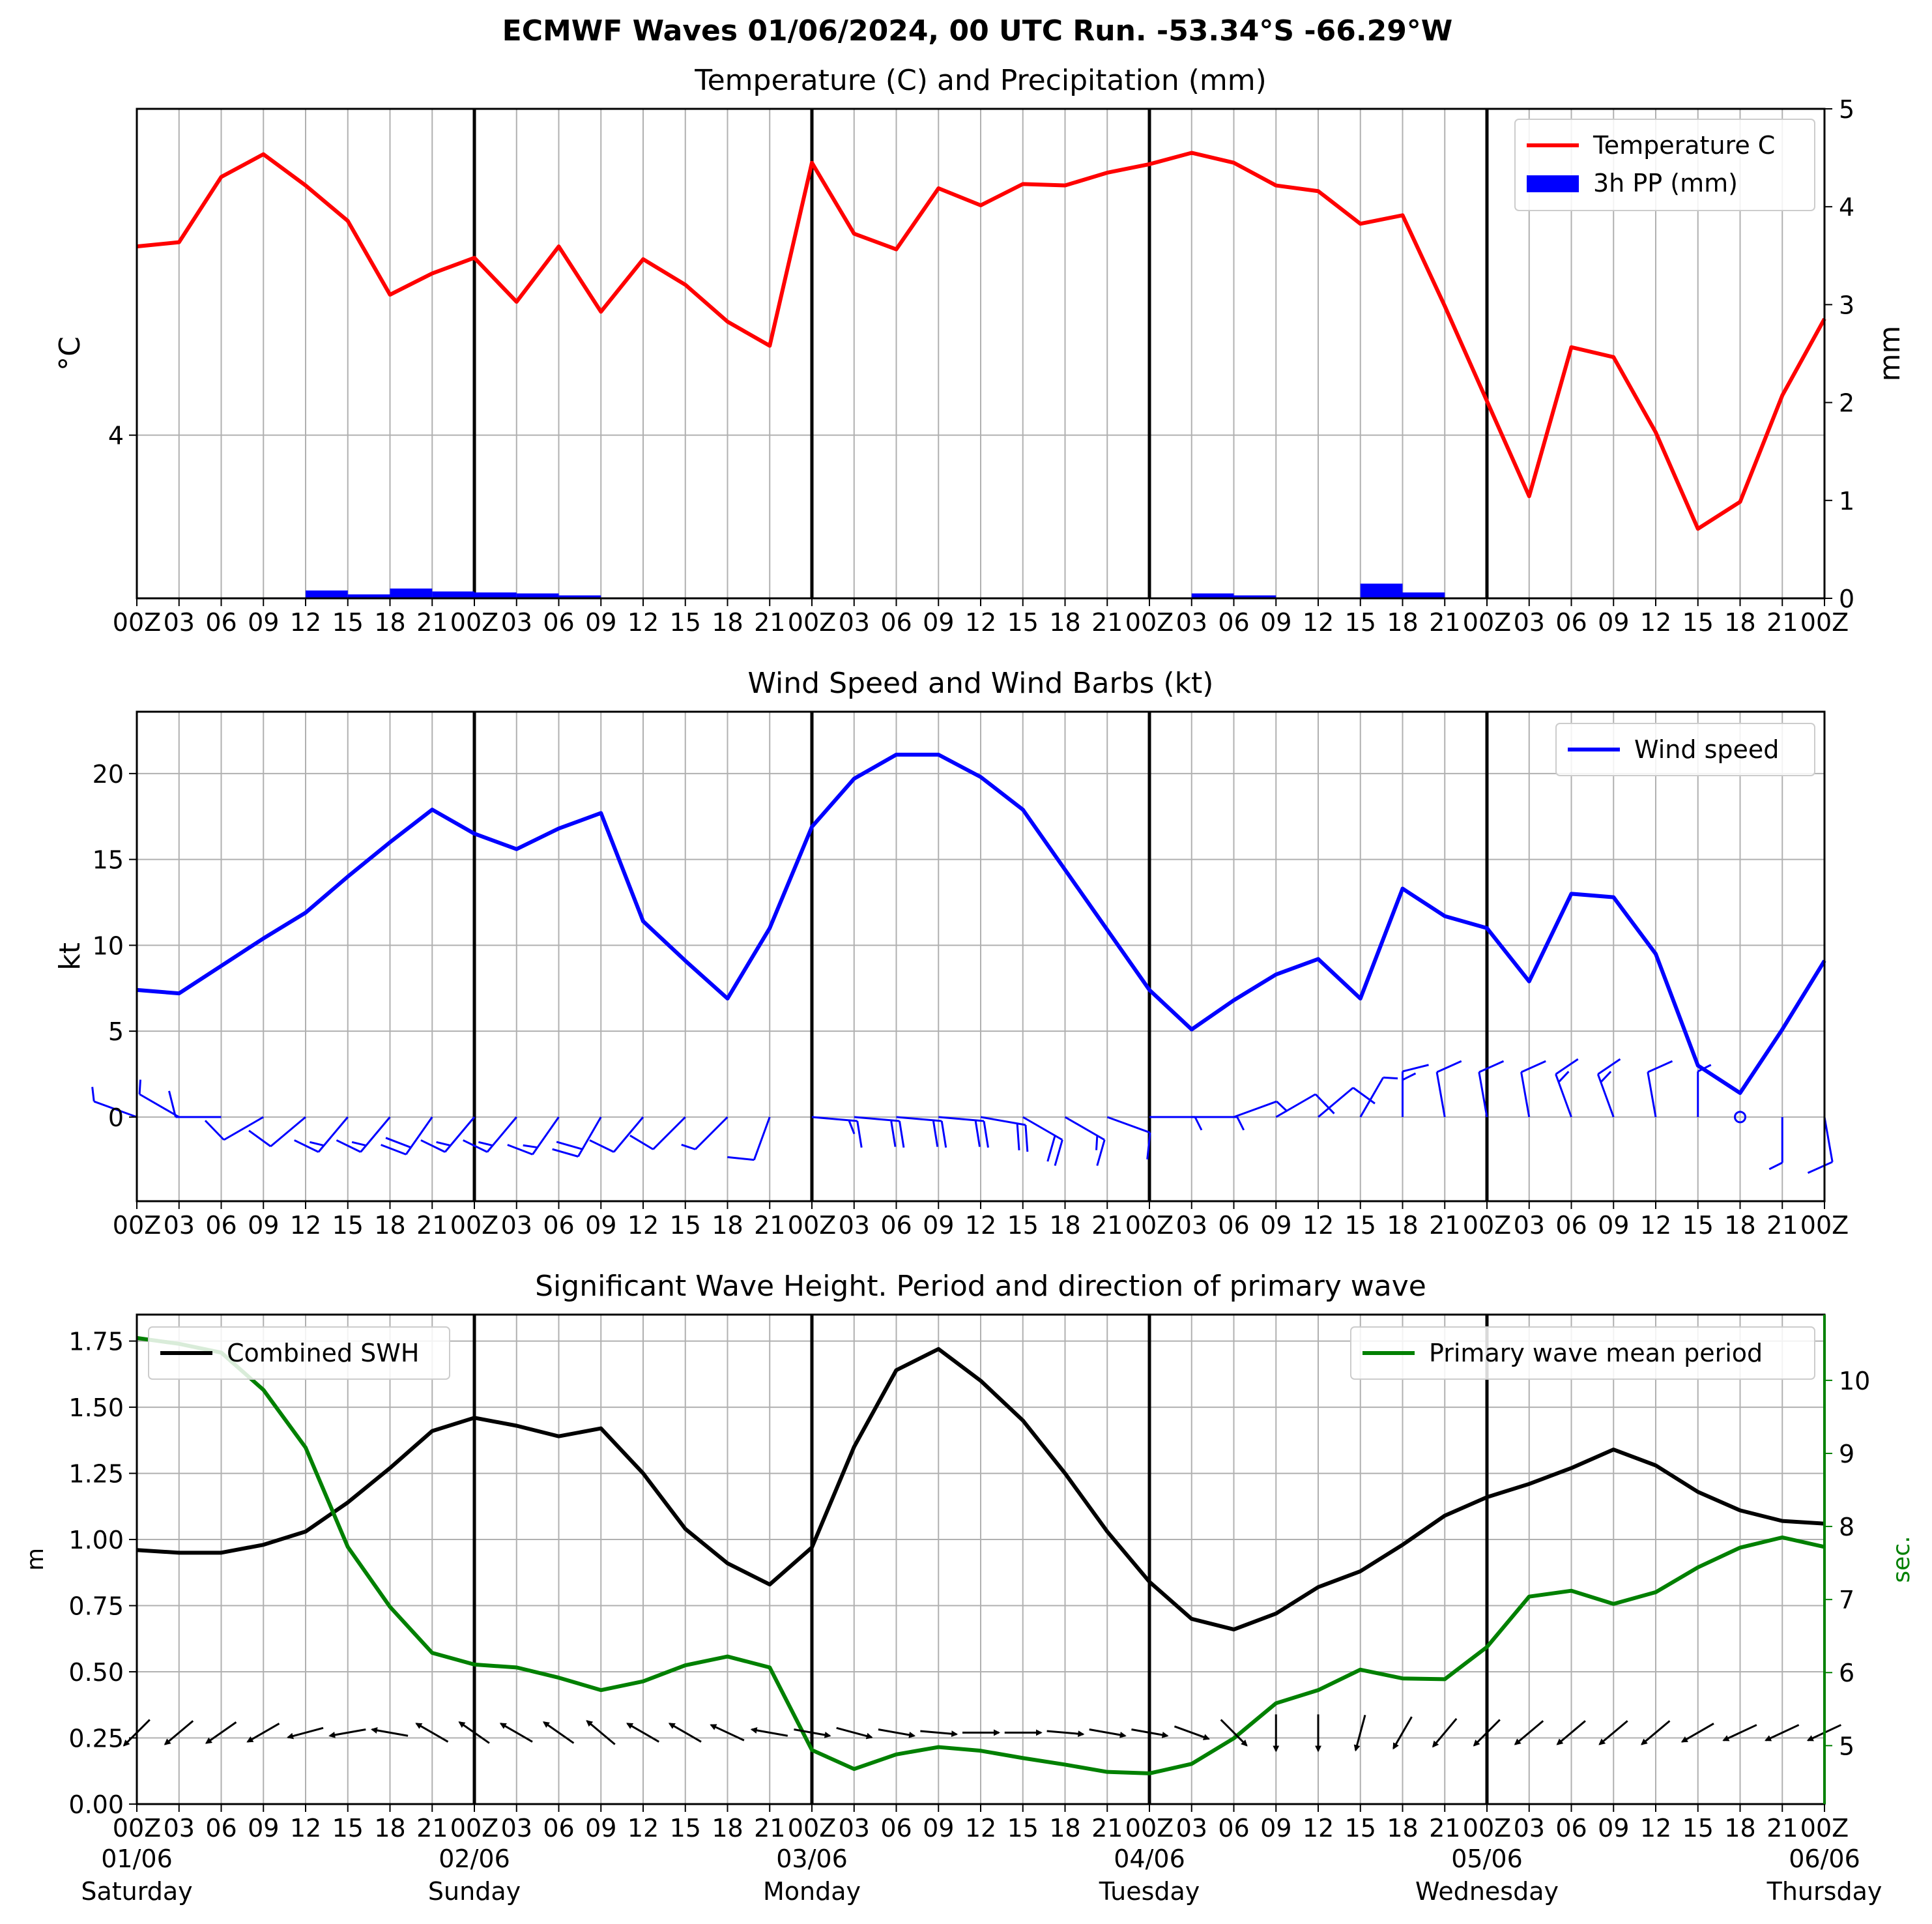 This screenshot has height=1924, width=1932. What do you see at coordinates (70, 956) in the screenshot?
I see `y-axis-label: kt` at bounding box center [70, 956].